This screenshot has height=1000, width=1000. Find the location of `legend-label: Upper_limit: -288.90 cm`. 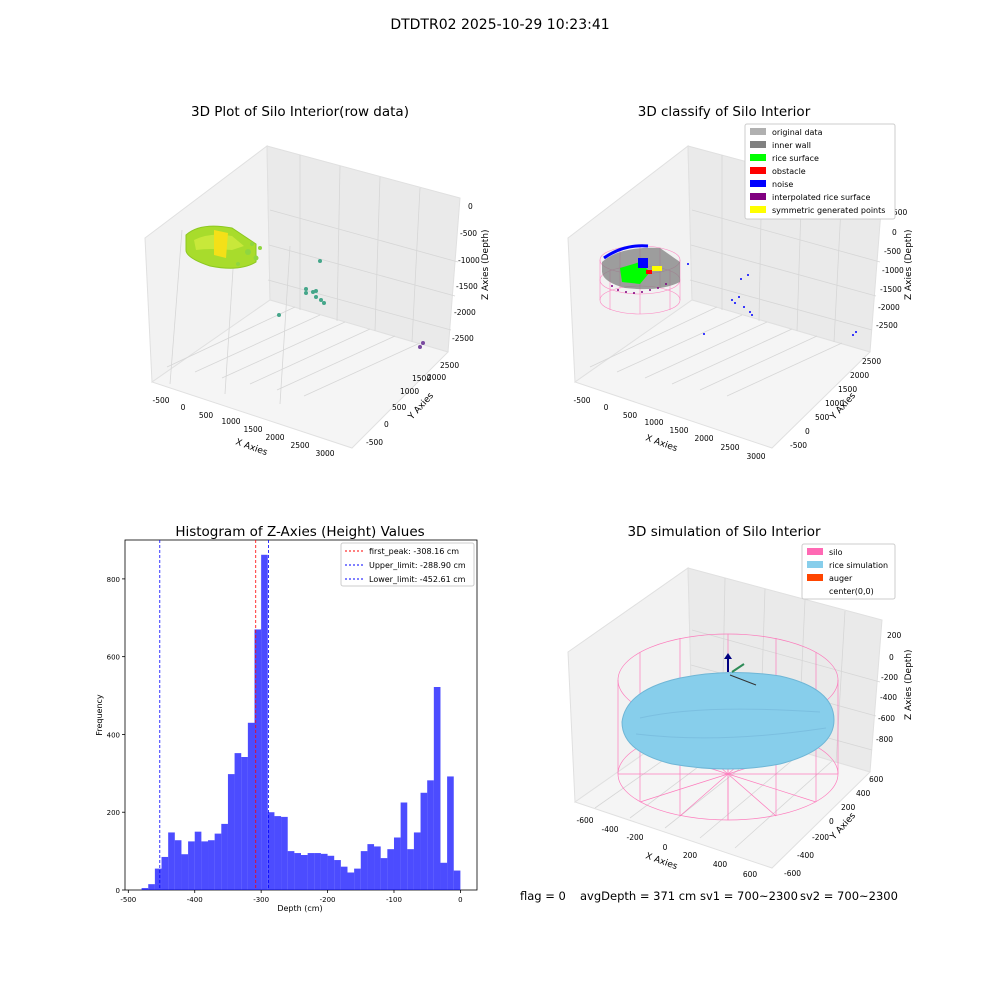

legend-label: Upper_limit: -288.90 cm is located at coordinates (417, 565).